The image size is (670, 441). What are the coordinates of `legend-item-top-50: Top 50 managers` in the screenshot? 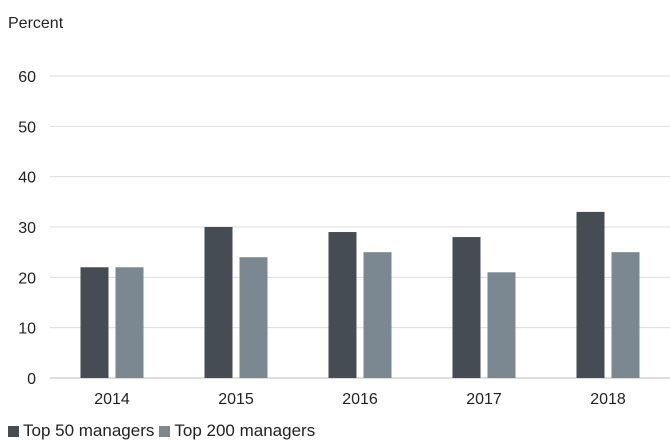 It's located at (81, 431).